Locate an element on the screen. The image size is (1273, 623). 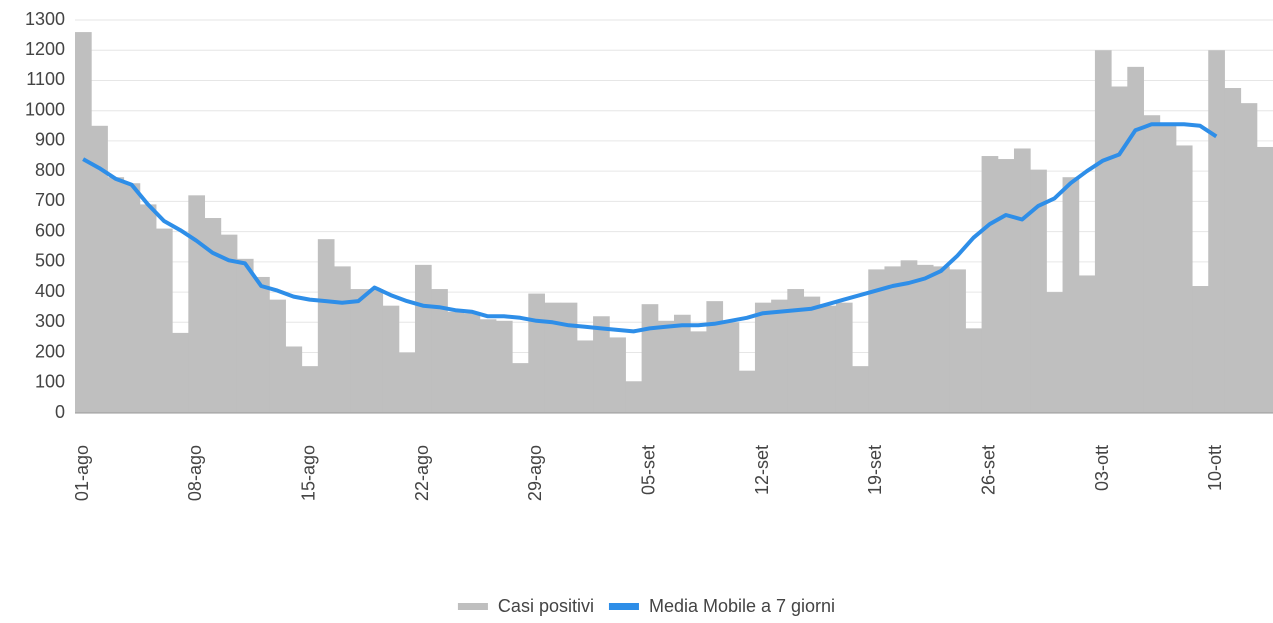
y-tick-label: 800 is located at coordinates (50, 170).